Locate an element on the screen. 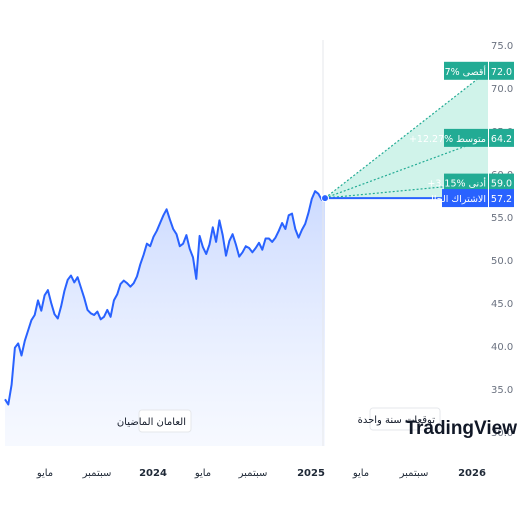  forecast-tag-avg-value-bg is located at coordinates (501, 137).